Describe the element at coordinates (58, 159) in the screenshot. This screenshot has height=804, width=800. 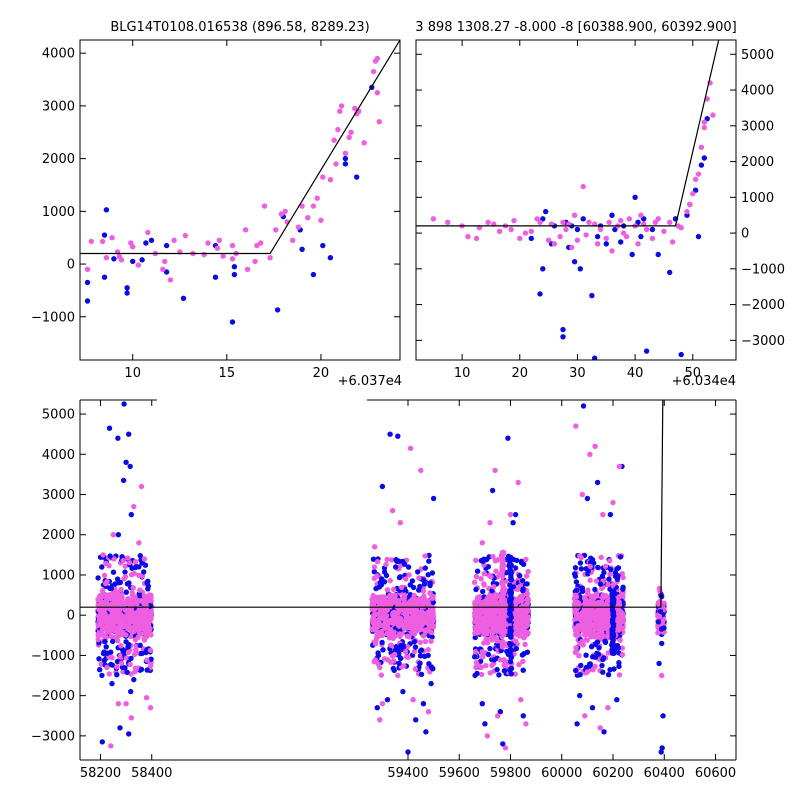
I see `top-left-ytick-label-3: 2000` at that location.